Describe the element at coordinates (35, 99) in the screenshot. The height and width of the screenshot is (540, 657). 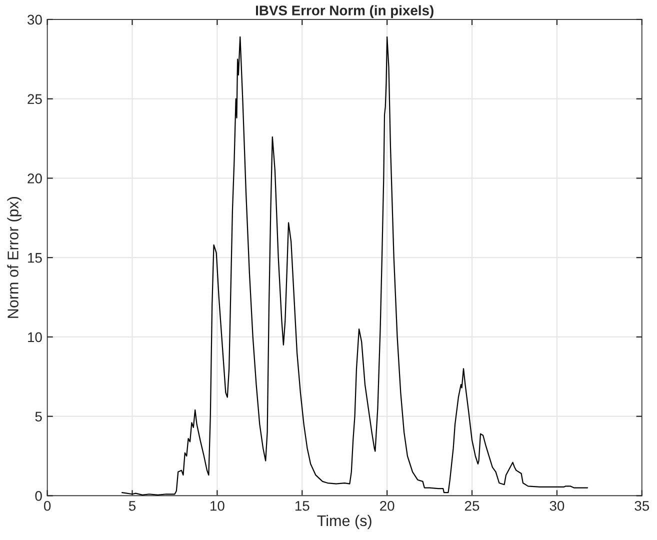
I see `y-tick-label: 25` at that location.